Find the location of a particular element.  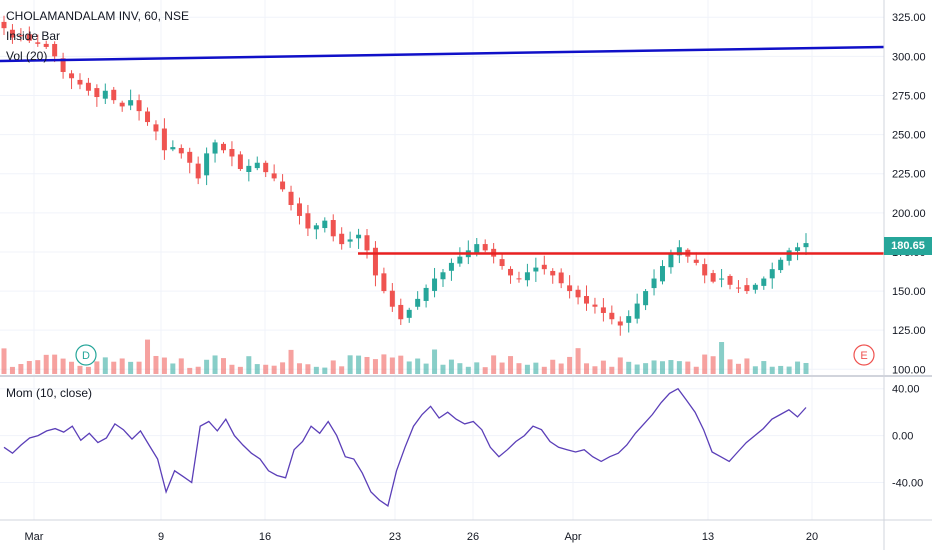

earnings-marker-circle is located at coordinates (864, 355).